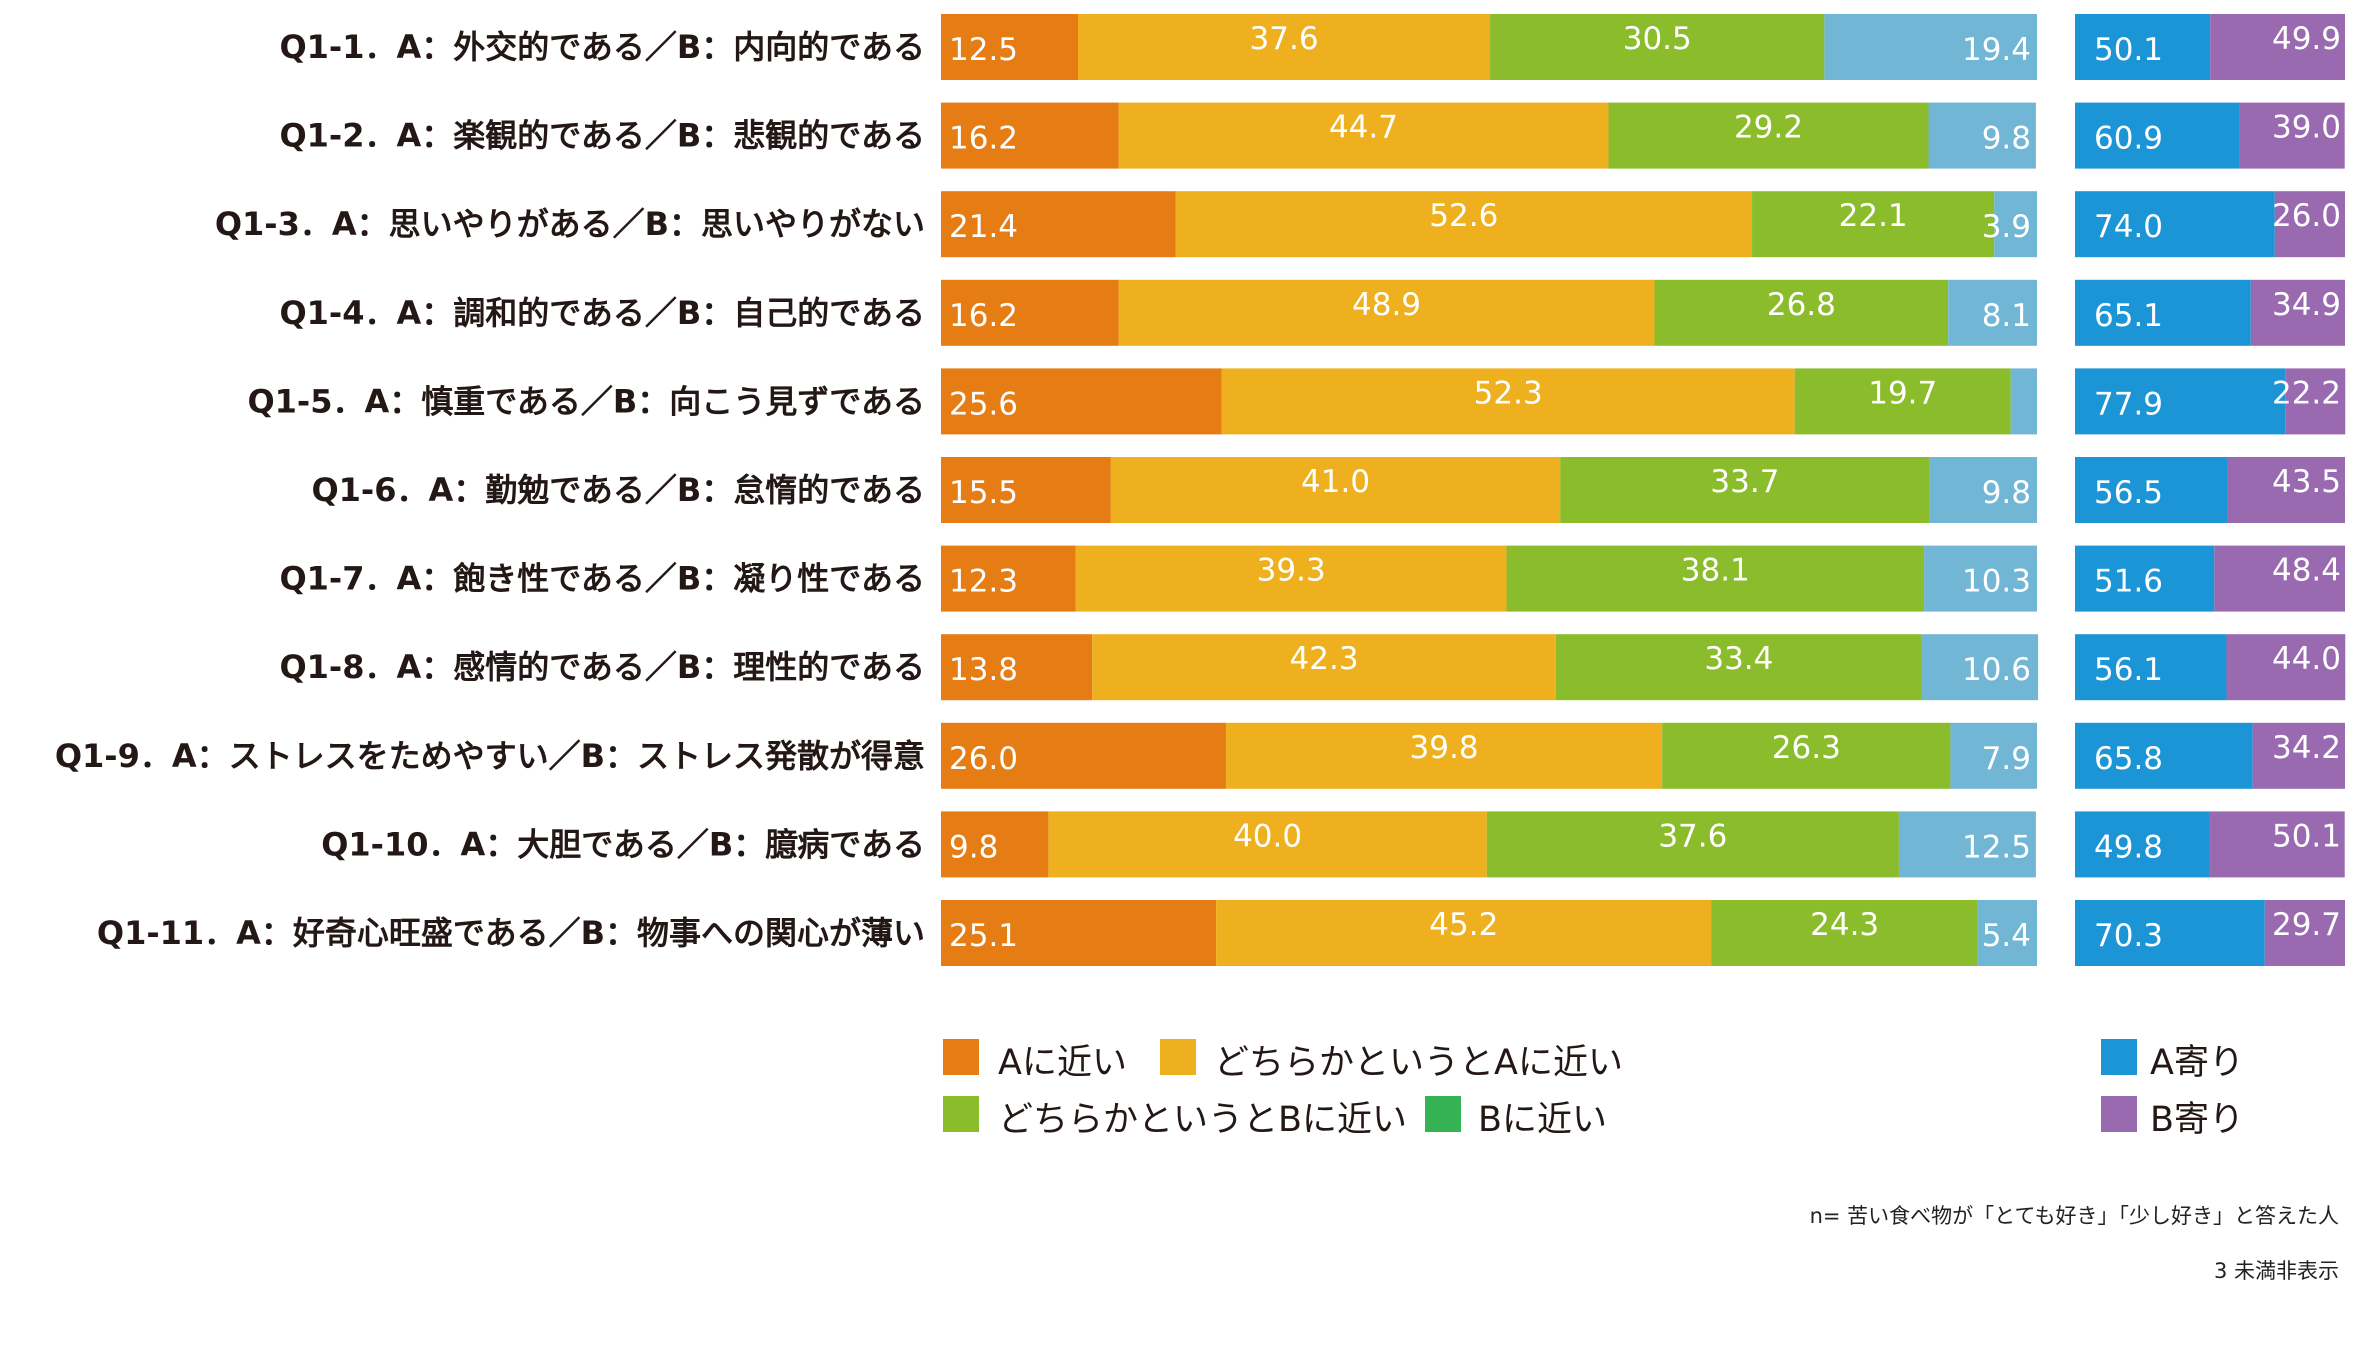 The image size is (2366, 1348). I want to click on data-label: 12.3, so click(983, 582).